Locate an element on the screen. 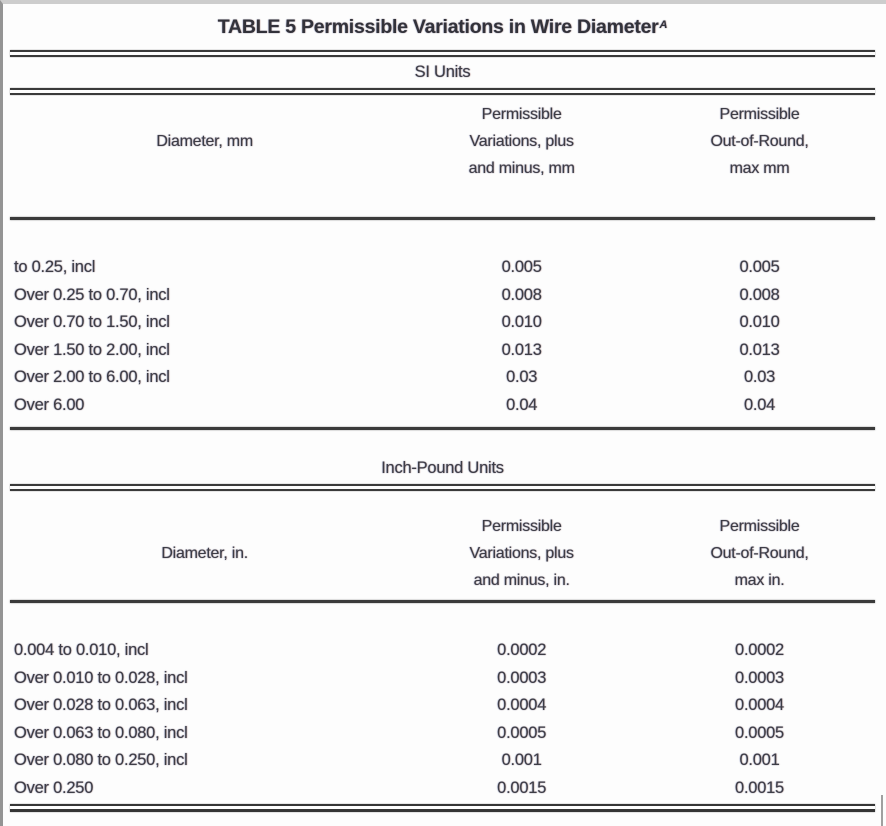 This screenshot has height=826, width=886. col-header-diameter-mm: Diameter, mm is located at coordinates (204, 141).